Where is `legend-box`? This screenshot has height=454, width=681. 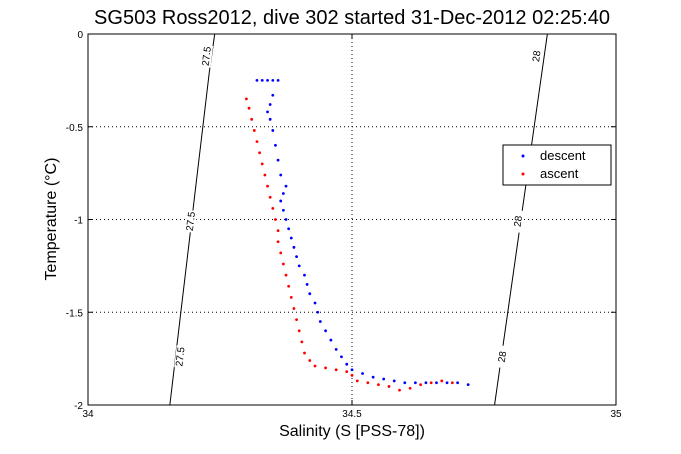 legend-box is located at coordinates (557, 165).